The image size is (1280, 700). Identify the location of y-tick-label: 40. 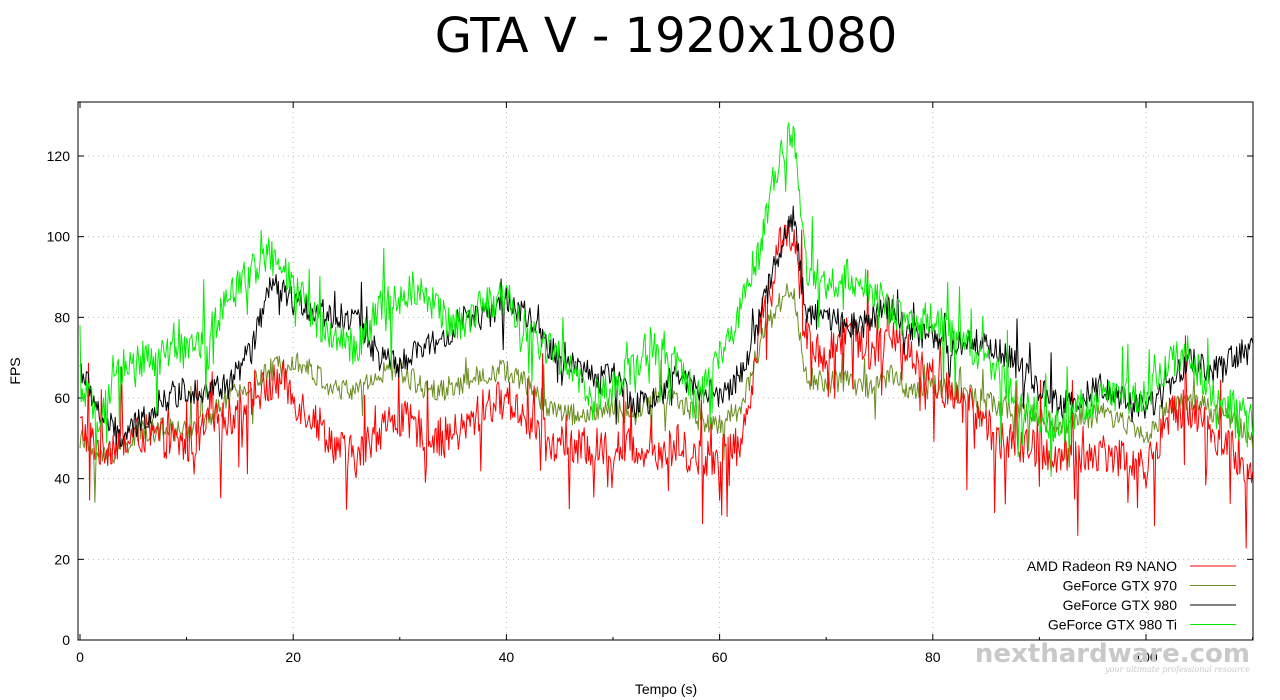
(62, 479).